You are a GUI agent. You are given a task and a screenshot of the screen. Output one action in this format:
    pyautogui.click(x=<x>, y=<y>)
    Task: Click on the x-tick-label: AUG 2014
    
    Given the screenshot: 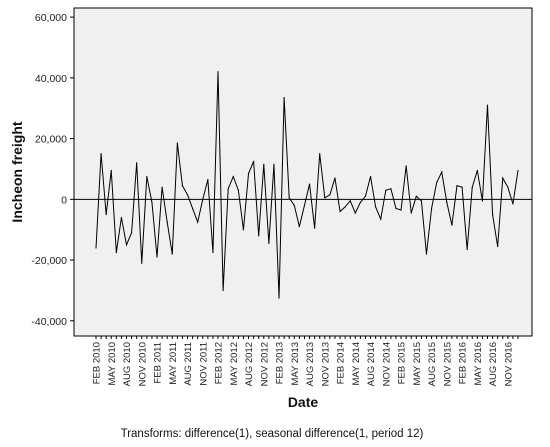 What is the action you would take?
    pyautogui.click(x=371, y=364)
    